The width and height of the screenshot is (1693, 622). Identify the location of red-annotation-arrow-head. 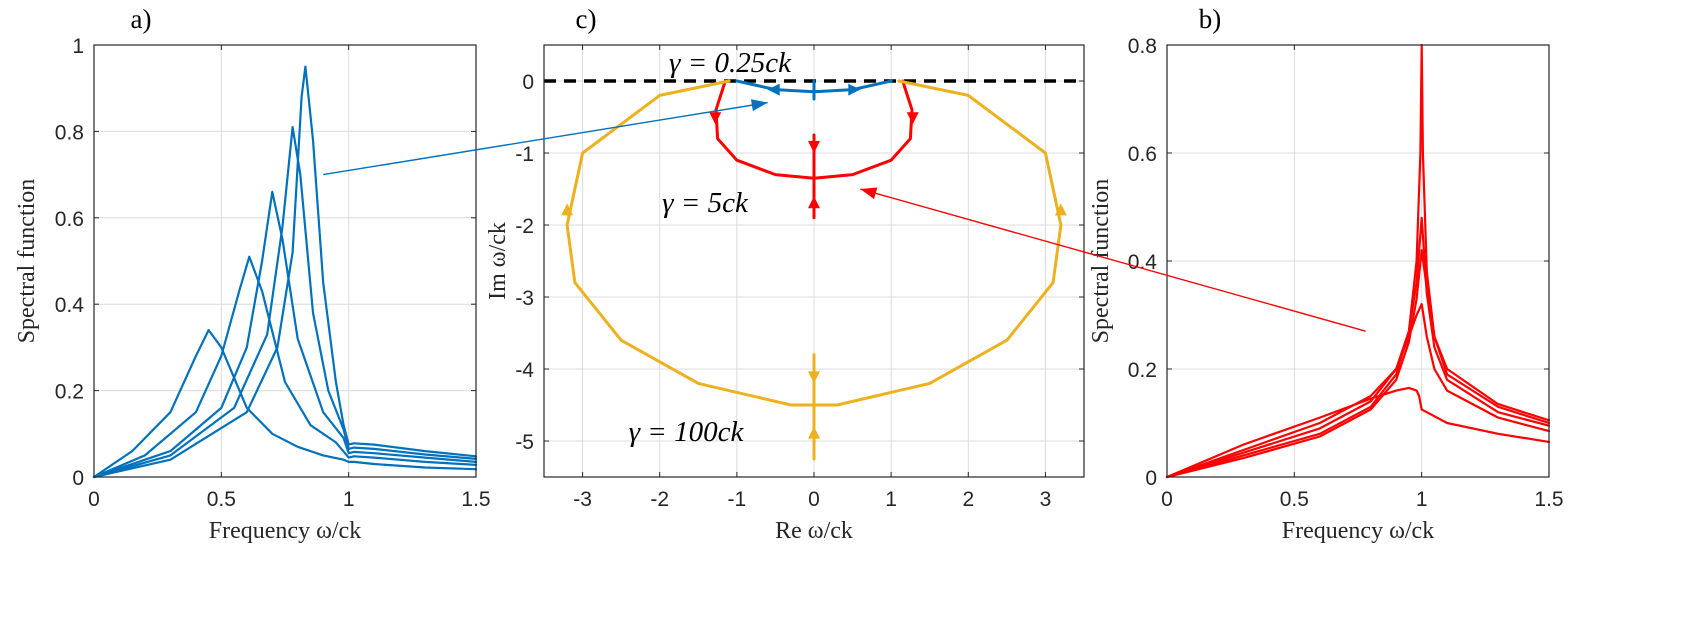
(869, 193).